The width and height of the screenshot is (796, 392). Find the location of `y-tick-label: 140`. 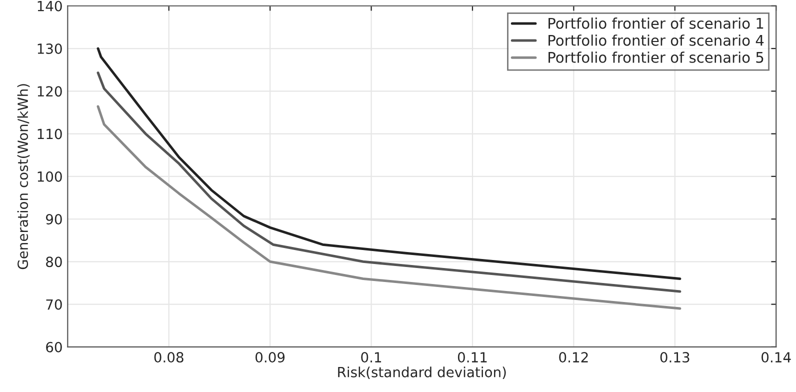

y-tick-label: 140 is located at coordinates (50, 6).